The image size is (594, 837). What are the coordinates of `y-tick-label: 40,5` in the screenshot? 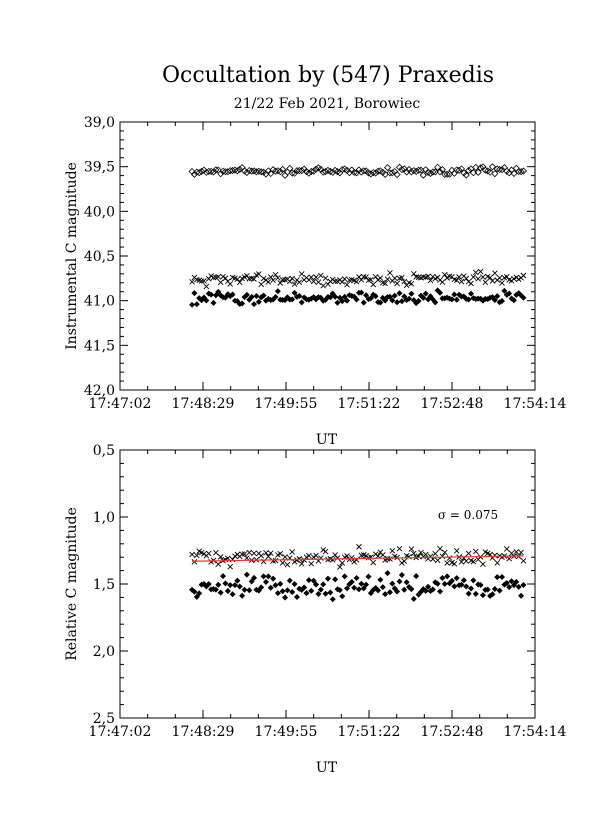 It's located at (99, 257).